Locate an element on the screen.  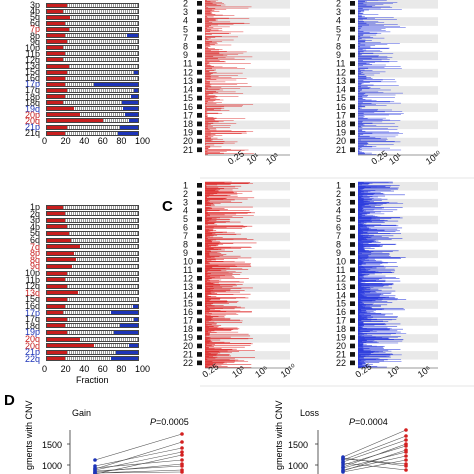
bottom-arm-row-4p: 4p is located at coordinates (72, 226).